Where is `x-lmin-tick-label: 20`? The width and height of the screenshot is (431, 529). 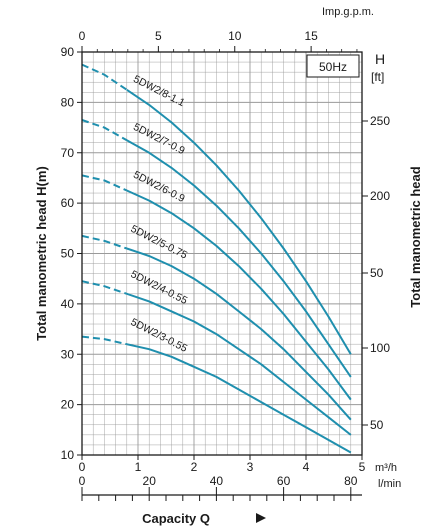 x-lmin-tick-label: 20 is located at coordinates (150, 481).